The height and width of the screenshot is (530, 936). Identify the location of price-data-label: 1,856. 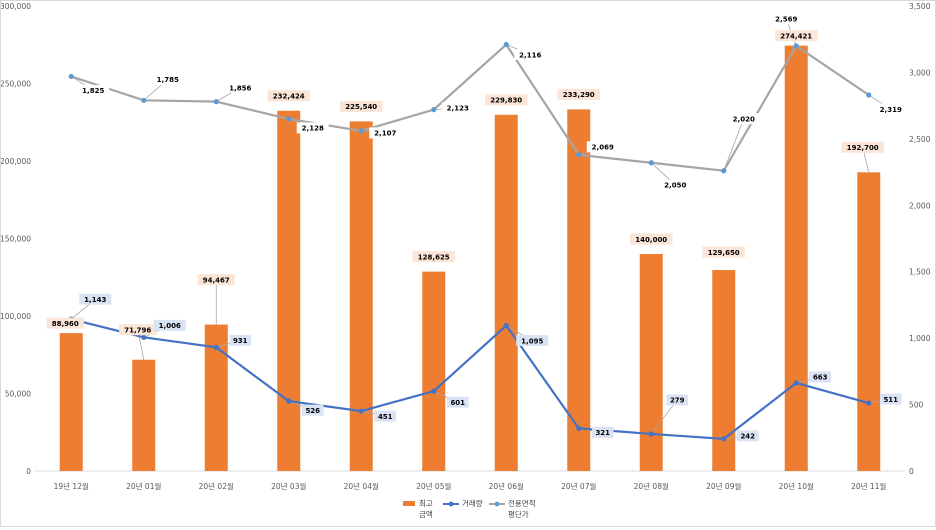
(240, 88).